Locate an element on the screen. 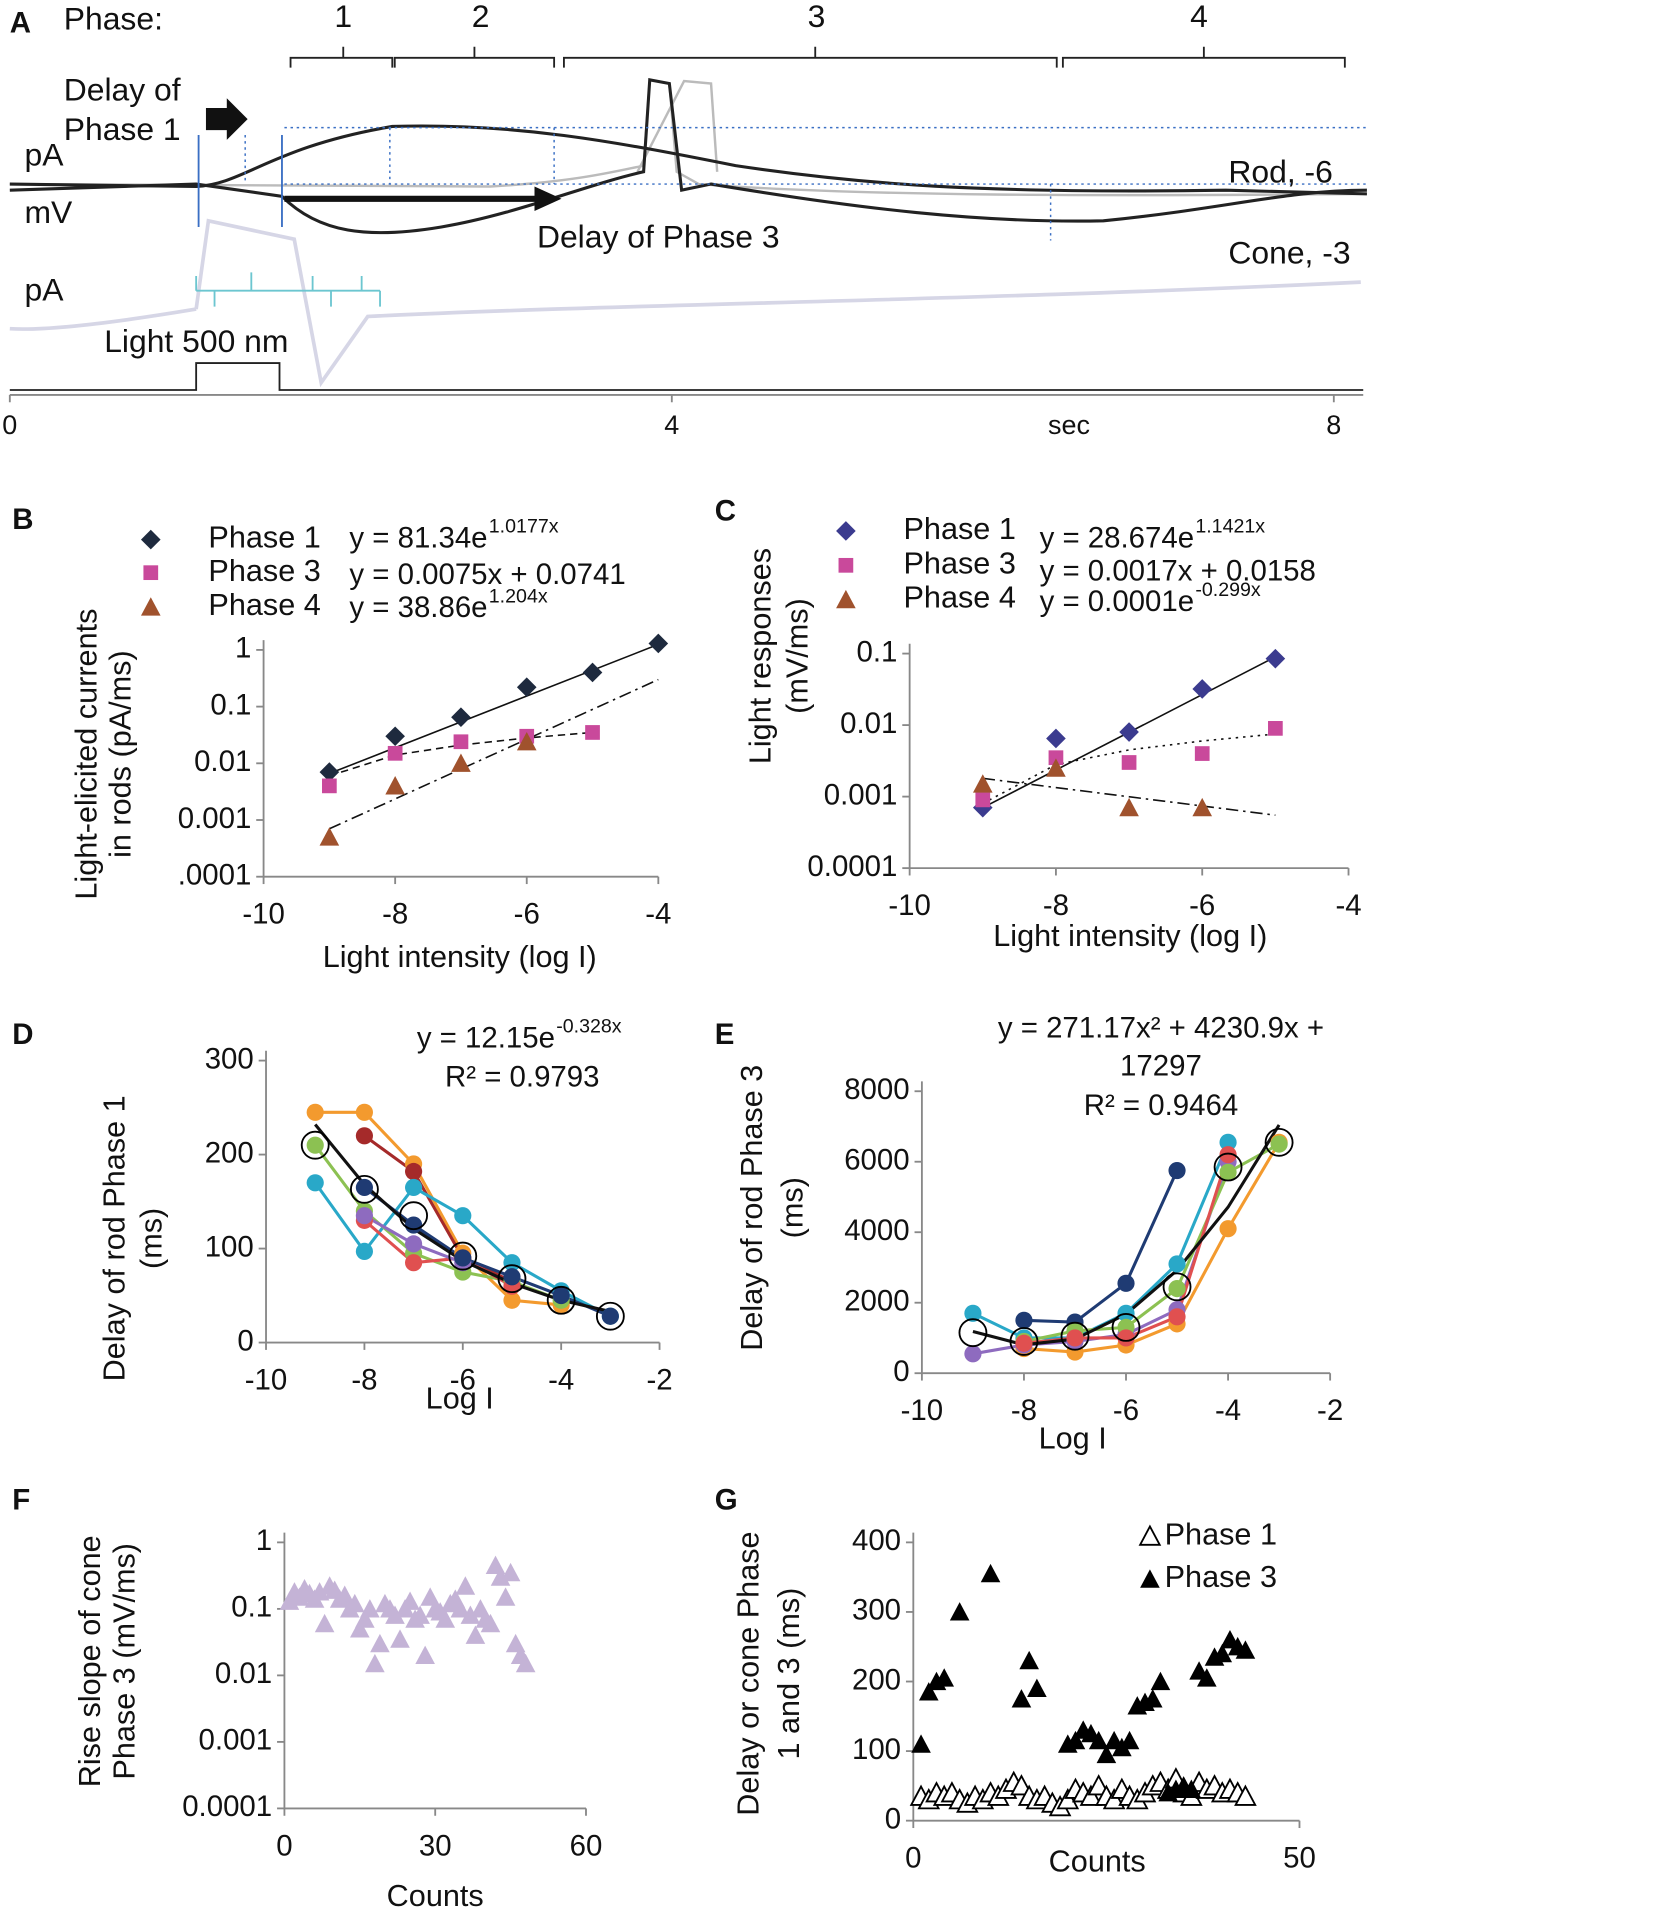  phase-title: Phase: is located at coordinates (113, 18).